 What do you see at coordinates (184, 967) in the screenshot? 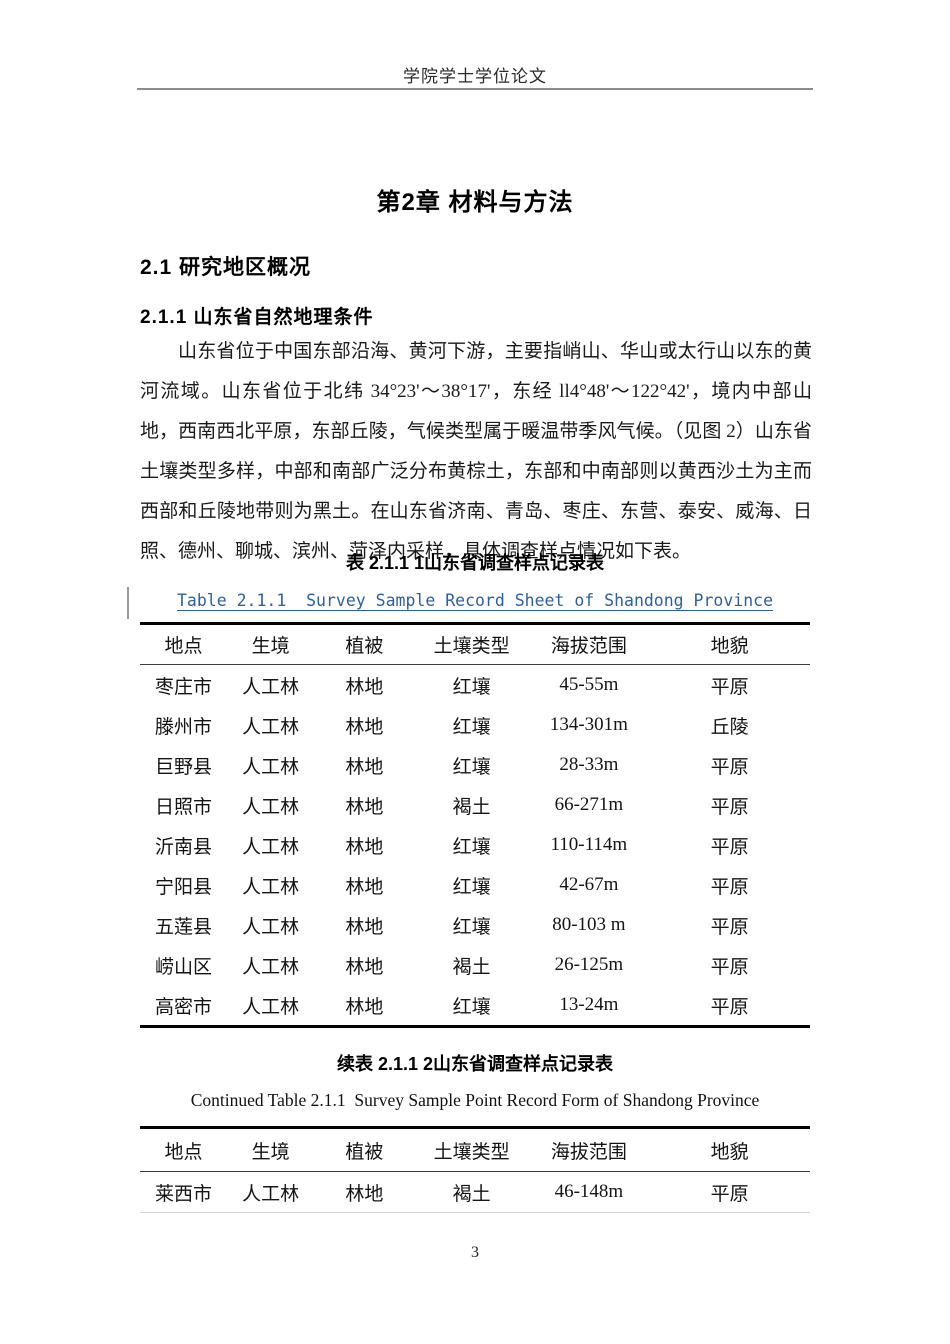
I see `cell-location: 崂山区` at bounding box center [184, 967].